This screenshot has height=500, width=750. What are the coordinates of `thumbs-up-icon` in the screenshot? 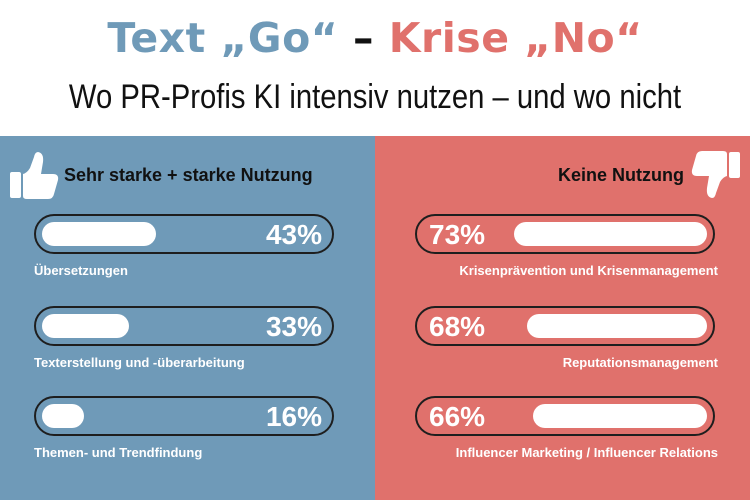 It's located at (34, 175).